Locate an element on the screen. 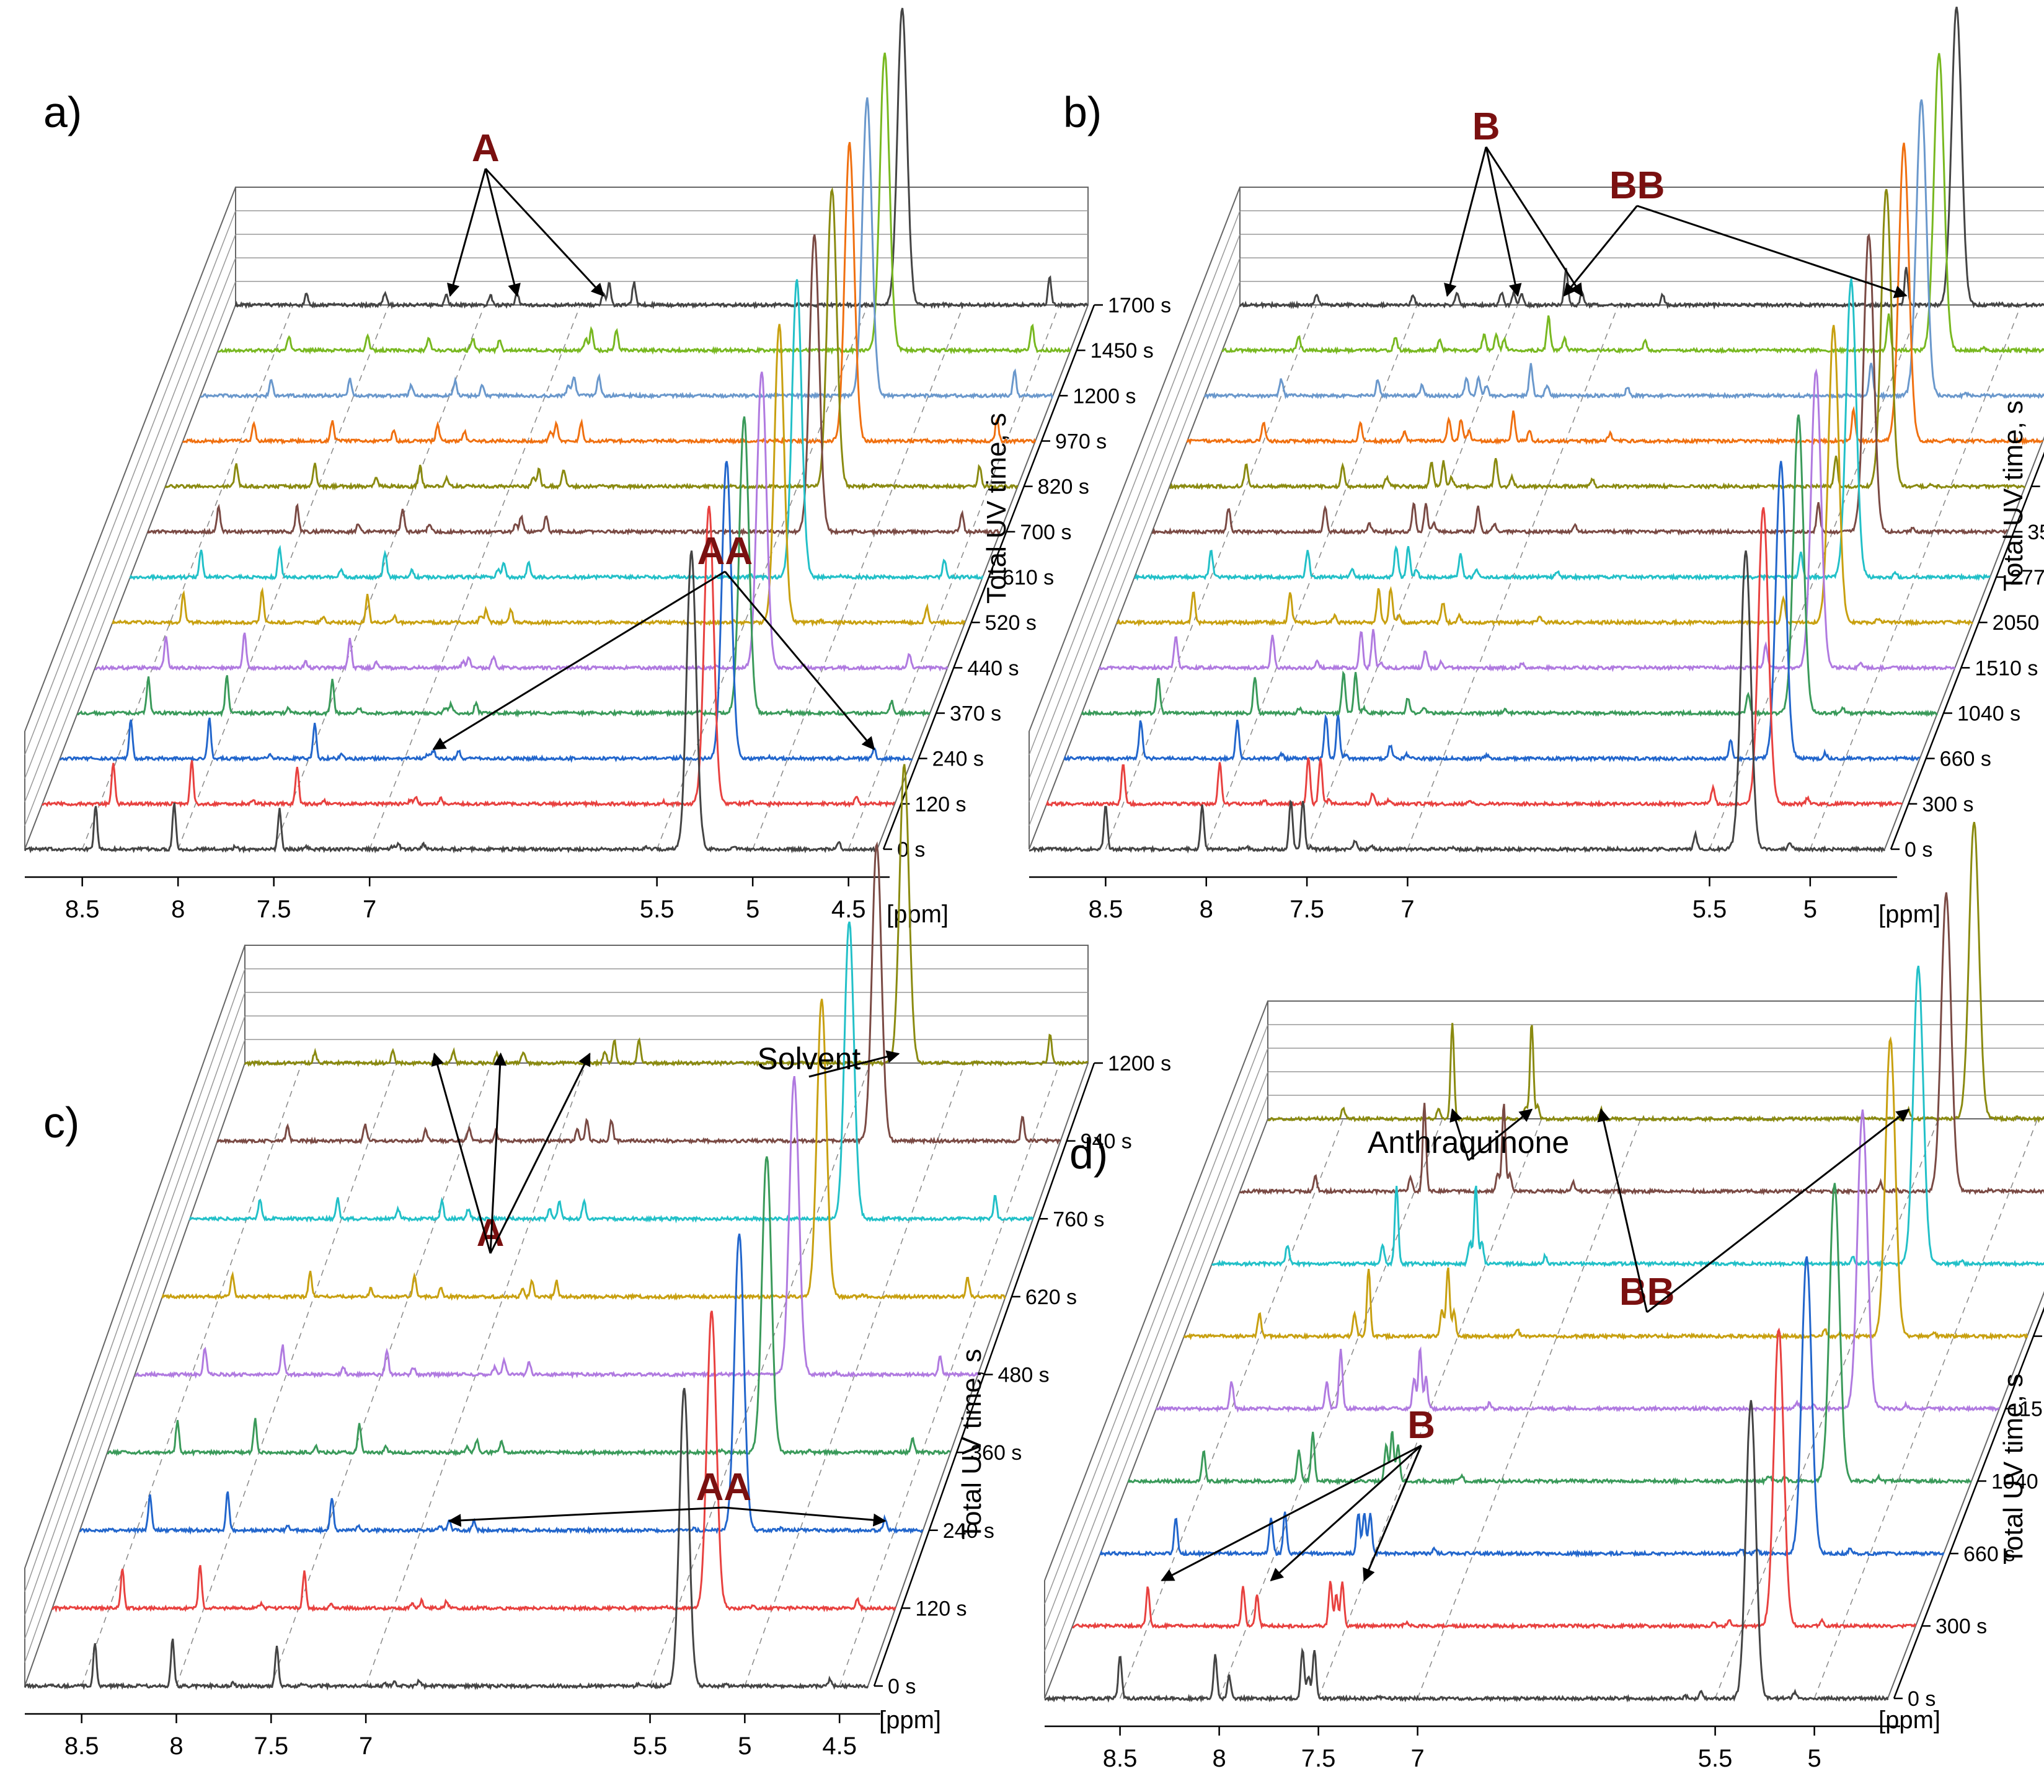 The image size is (2044, 1792). annotation-label: BB is located at coordinates (1647, 1292).